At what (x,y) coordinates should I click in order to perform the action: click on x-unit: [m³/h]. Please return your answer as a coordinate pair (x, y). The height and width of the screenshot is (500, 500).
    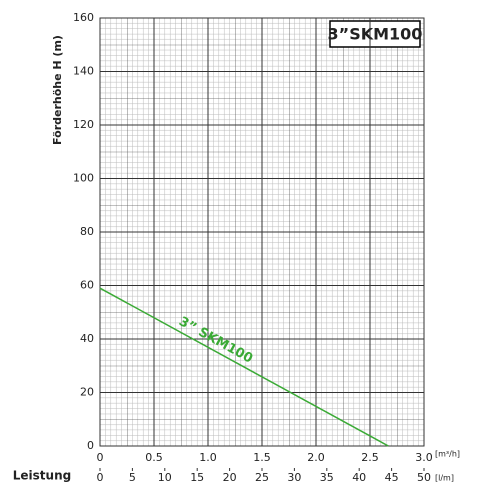
    Looking at the image, I should click on (447, 454).